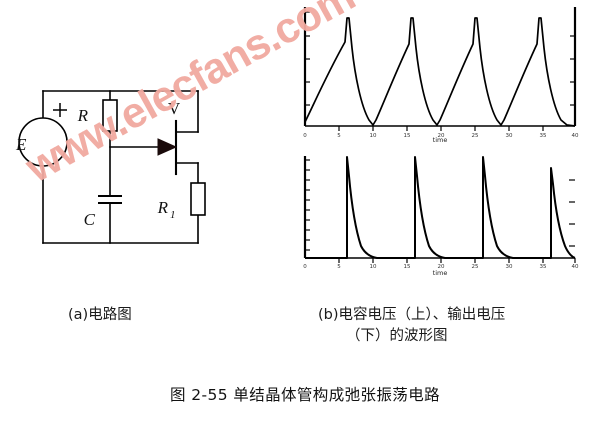 This screenshot has height=423, width=610. I want to click on chart-top-right-ticks, so click(572, 70).